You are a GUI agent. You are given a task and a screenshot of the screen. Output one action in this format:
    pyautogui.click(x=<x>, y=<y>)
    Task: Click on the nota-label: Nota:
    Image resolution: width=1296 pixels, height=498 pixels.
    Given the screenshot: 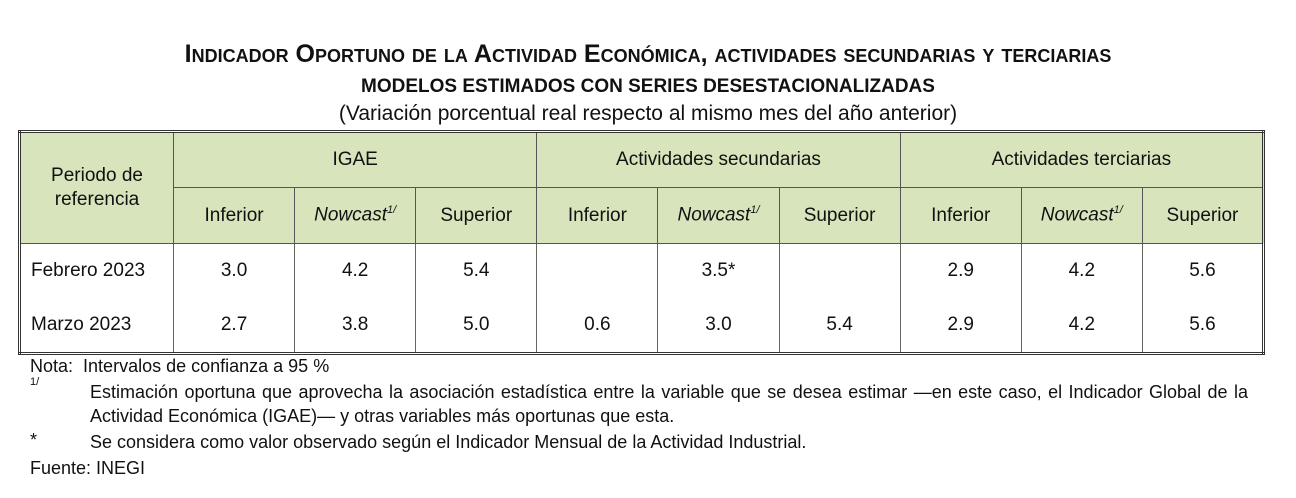 What is the action you would take?
    pyautogui.click(x=52, y=366)
    